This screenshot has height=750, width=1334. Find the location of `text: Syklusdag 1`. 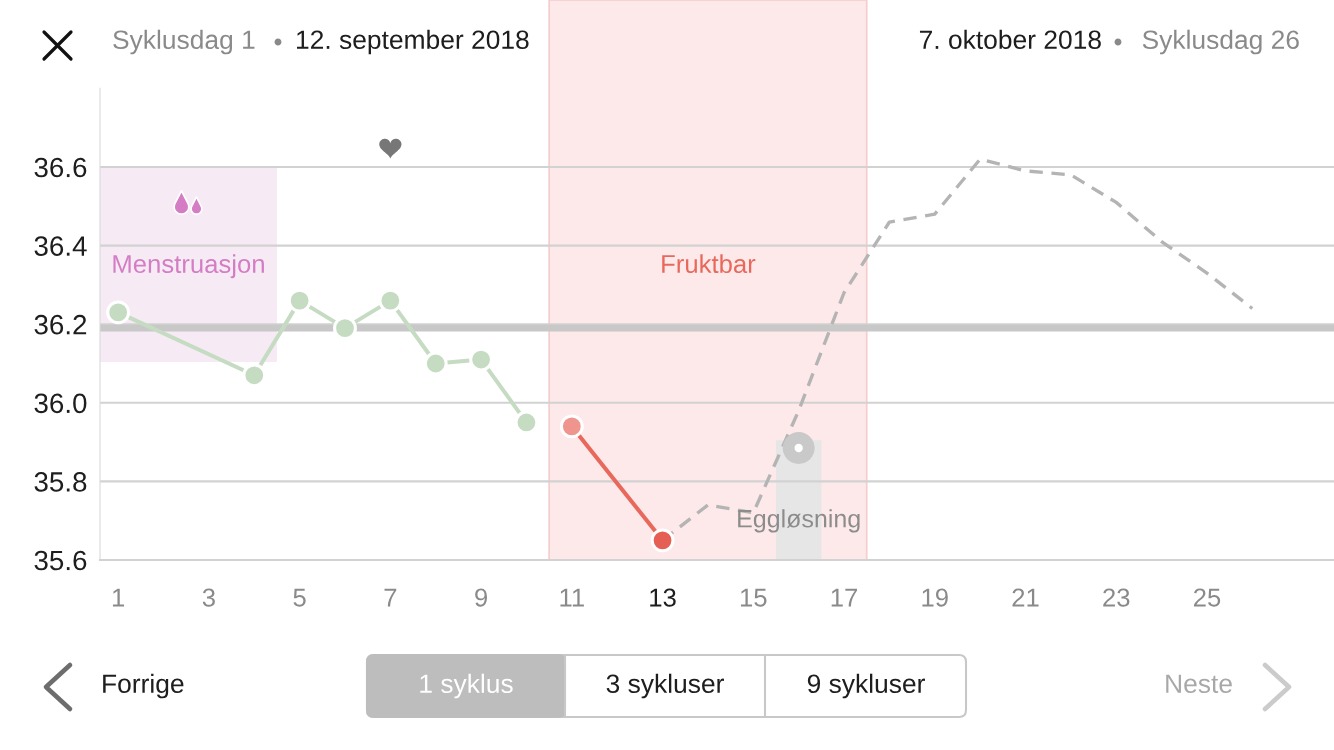

text: Syklusdag 1 is located at coordinates (184, 42).